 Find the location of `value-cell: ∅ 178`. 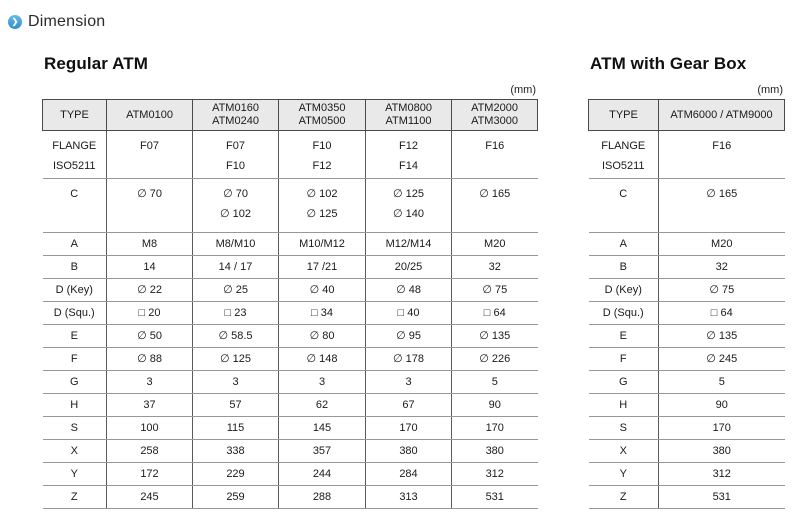

value-cell: ∅ 178 is located at coordinates (408, 359).